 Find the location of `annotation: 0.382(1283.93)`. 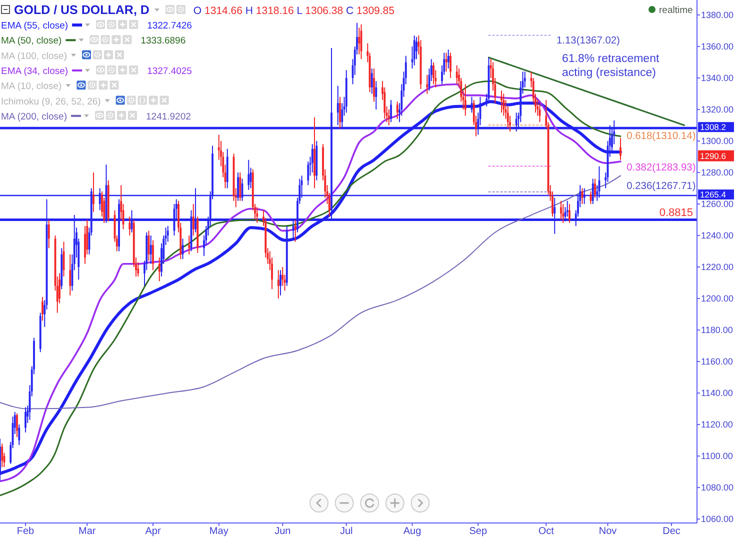

annotation: 0.382(1283.93) is located at coordinates (661, 168).